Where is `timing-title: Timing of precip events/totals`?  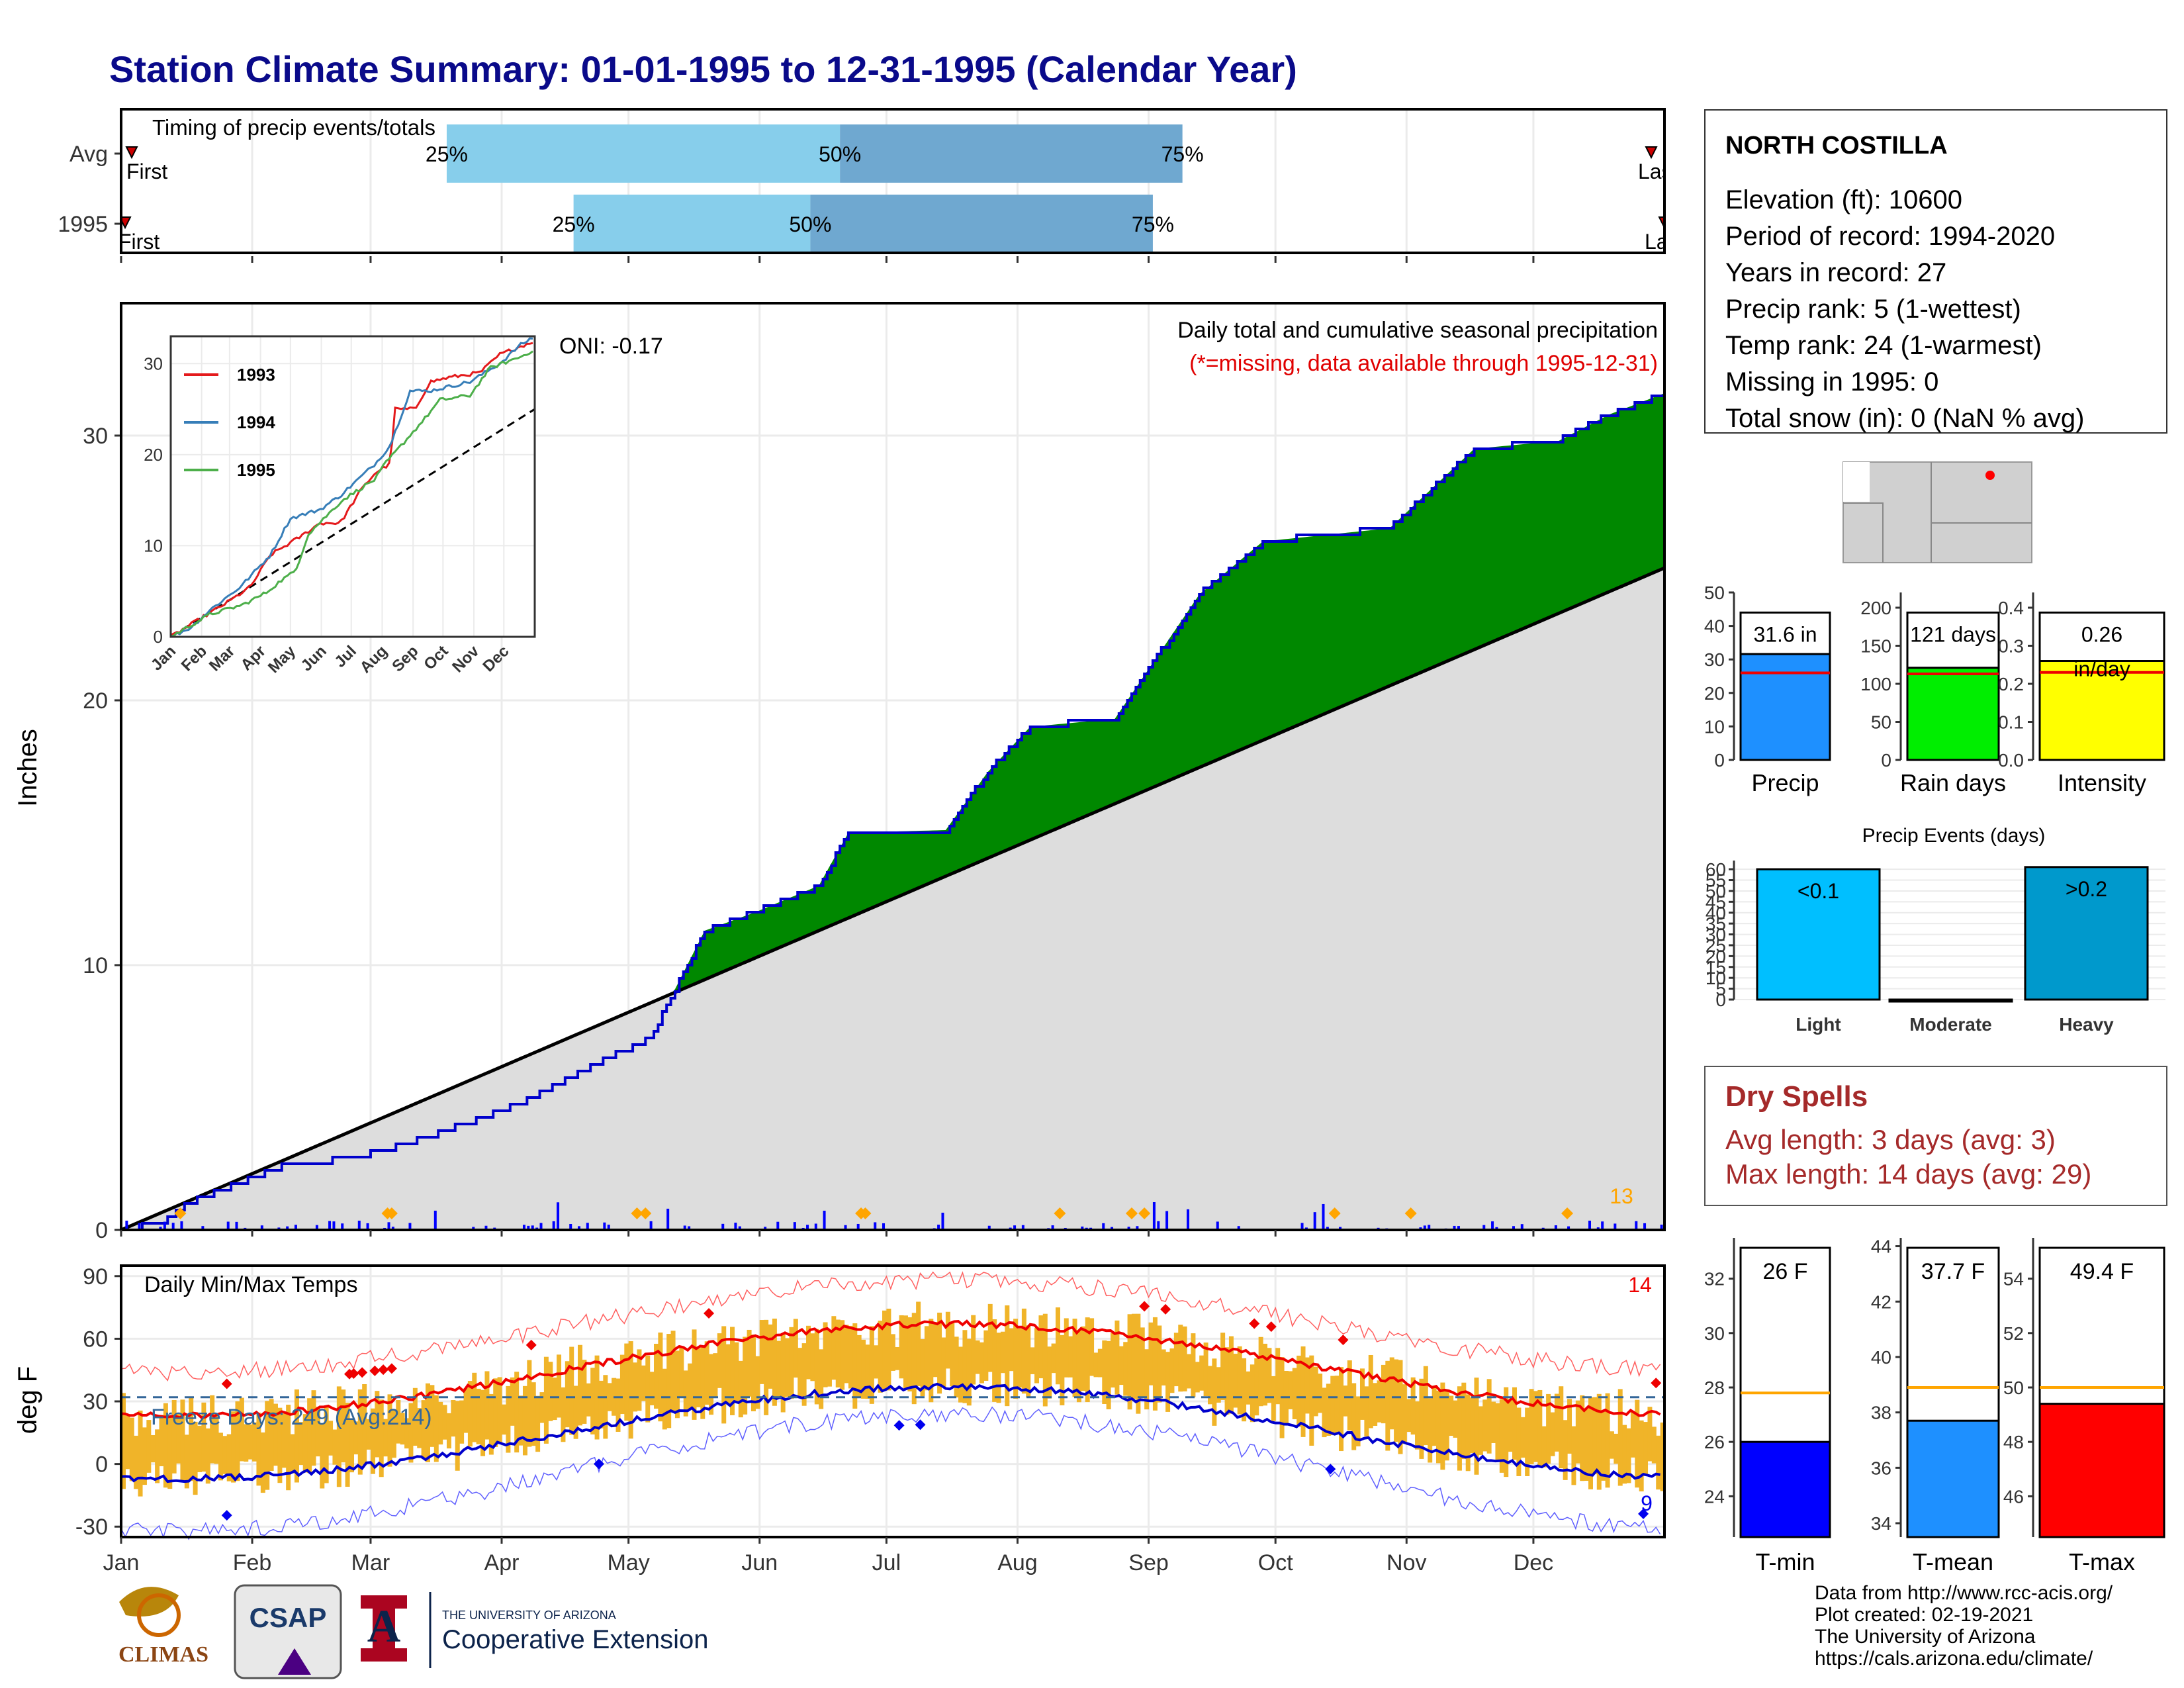
timing-title: Timing of precip events/totals is located at coordinates (293, 127).